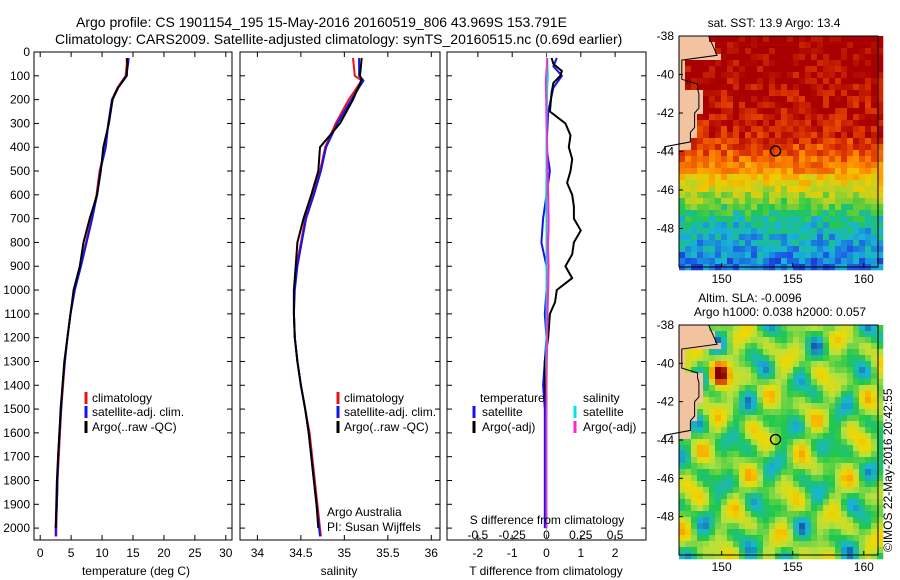  What do you see at coordinates (508, 427) in the screenshot?
I see `diff-legend-temp-argo: Argo(-adj)` at bounding box center [508, 427].